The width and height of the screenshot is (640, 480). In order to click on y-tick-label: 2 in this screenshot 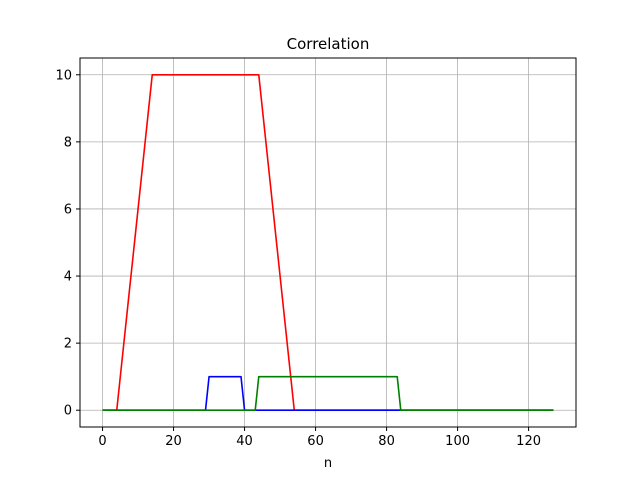, I will do `click(68, 344)`.